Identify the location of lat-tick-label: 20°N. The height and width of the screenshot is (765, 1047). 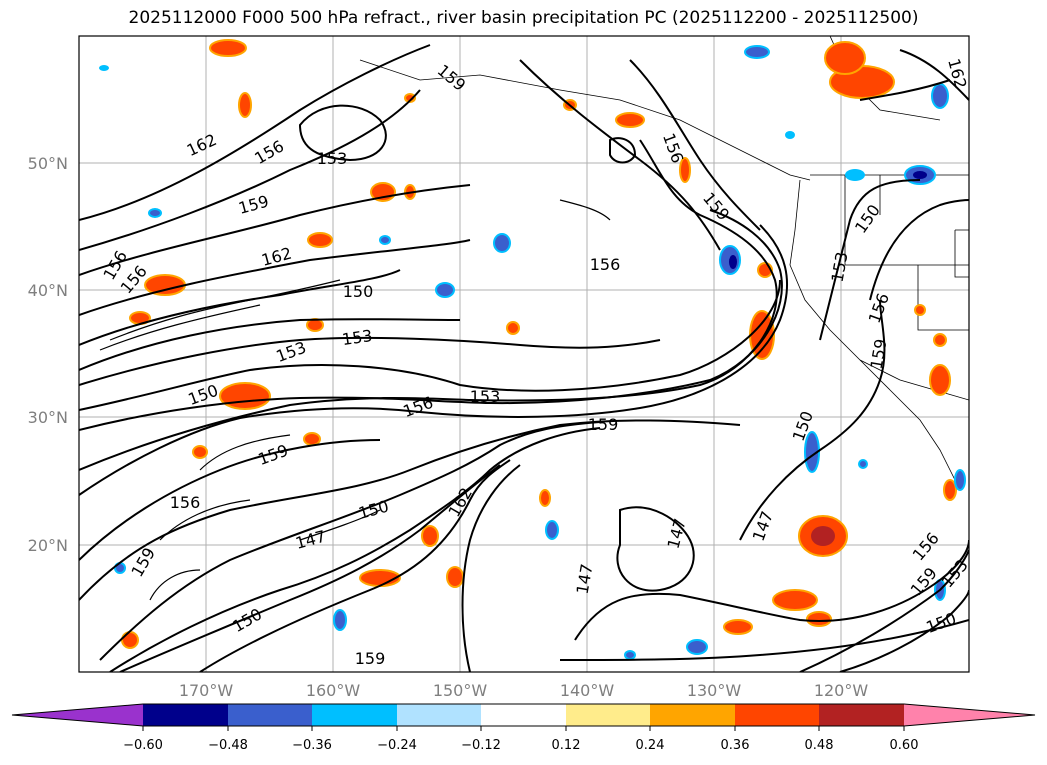
(48, 545).